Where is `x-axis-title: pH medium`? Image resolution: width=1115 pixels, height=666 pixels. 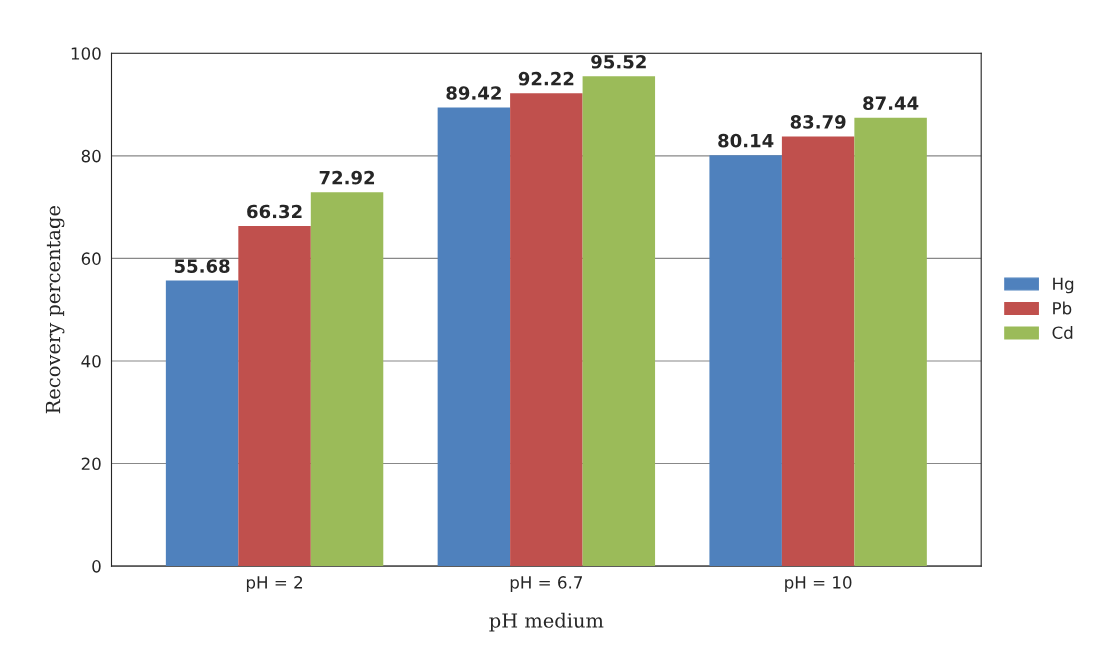
x-axis-title: pH medium is located at coordinates (546, 622).